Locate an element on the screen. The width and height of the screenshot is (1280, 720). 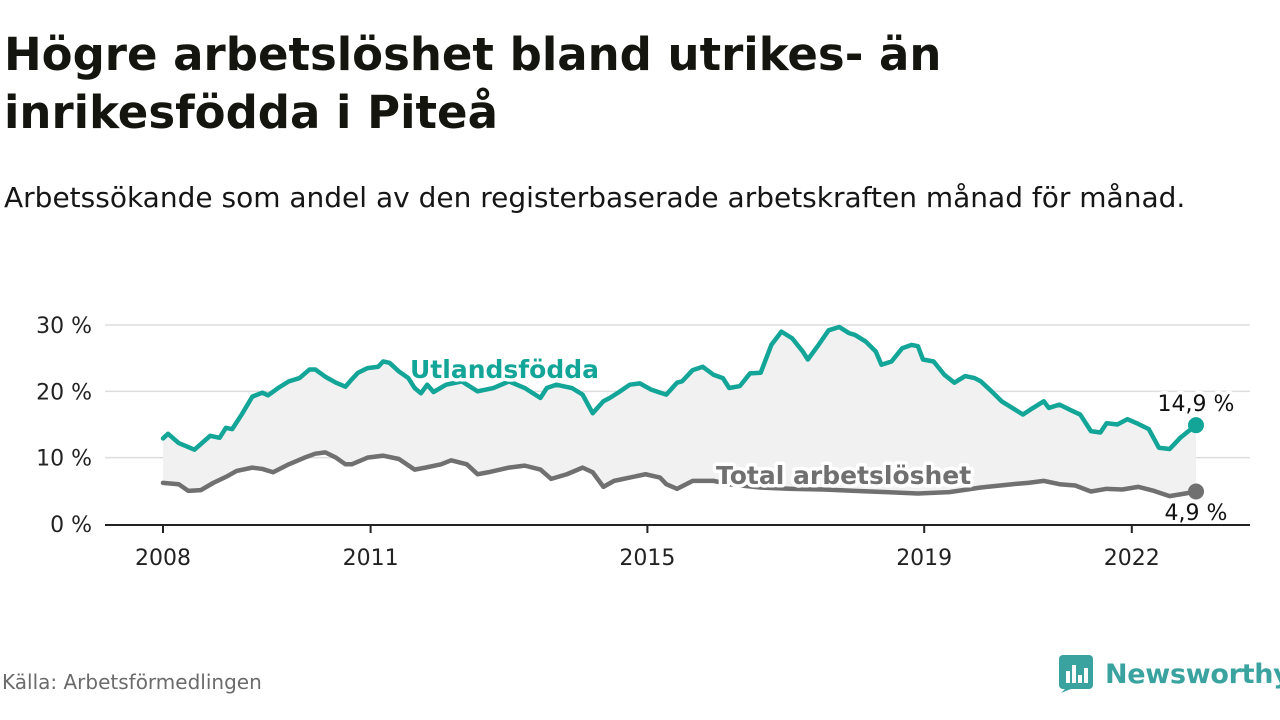
x-tick-label: 2022 is located at coordinates (1132, 558).